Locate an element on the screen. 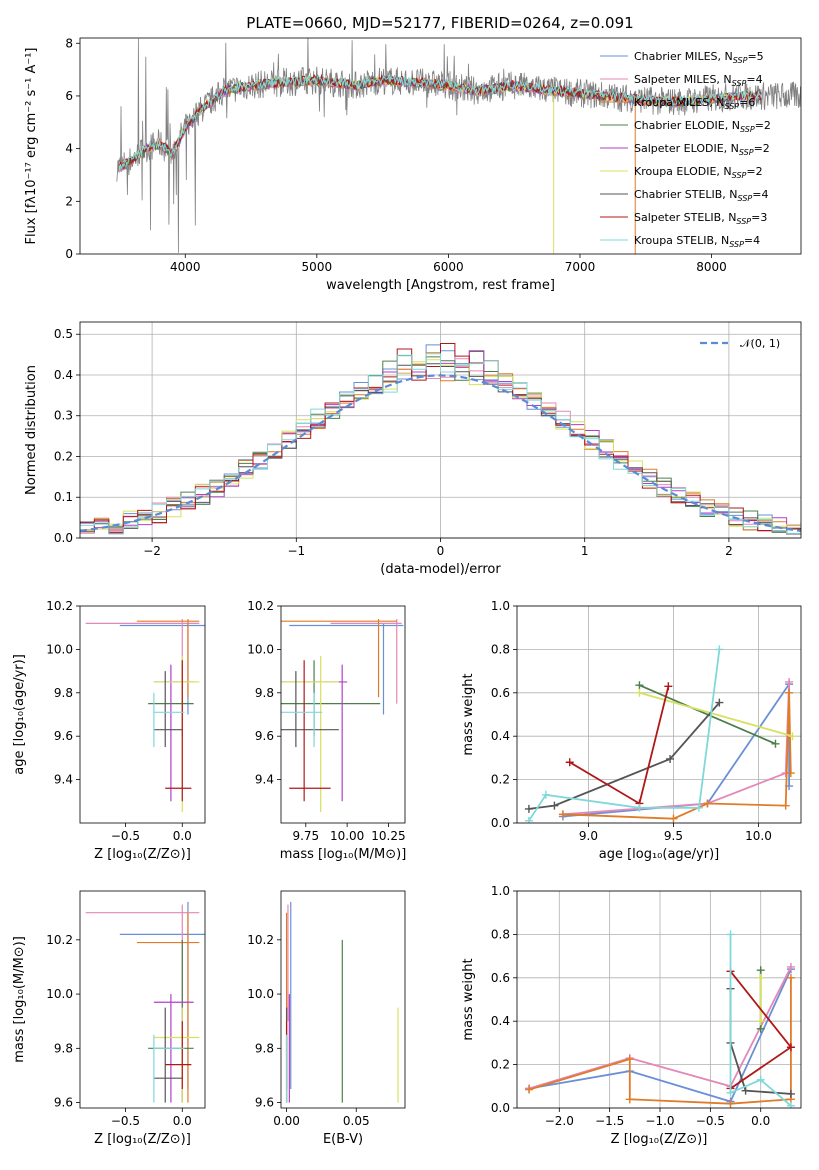 This screenshot has width=819, height=1170. legend-label: Kroupa STELIB, NSSP=4 is located at coordinates (697, 241).